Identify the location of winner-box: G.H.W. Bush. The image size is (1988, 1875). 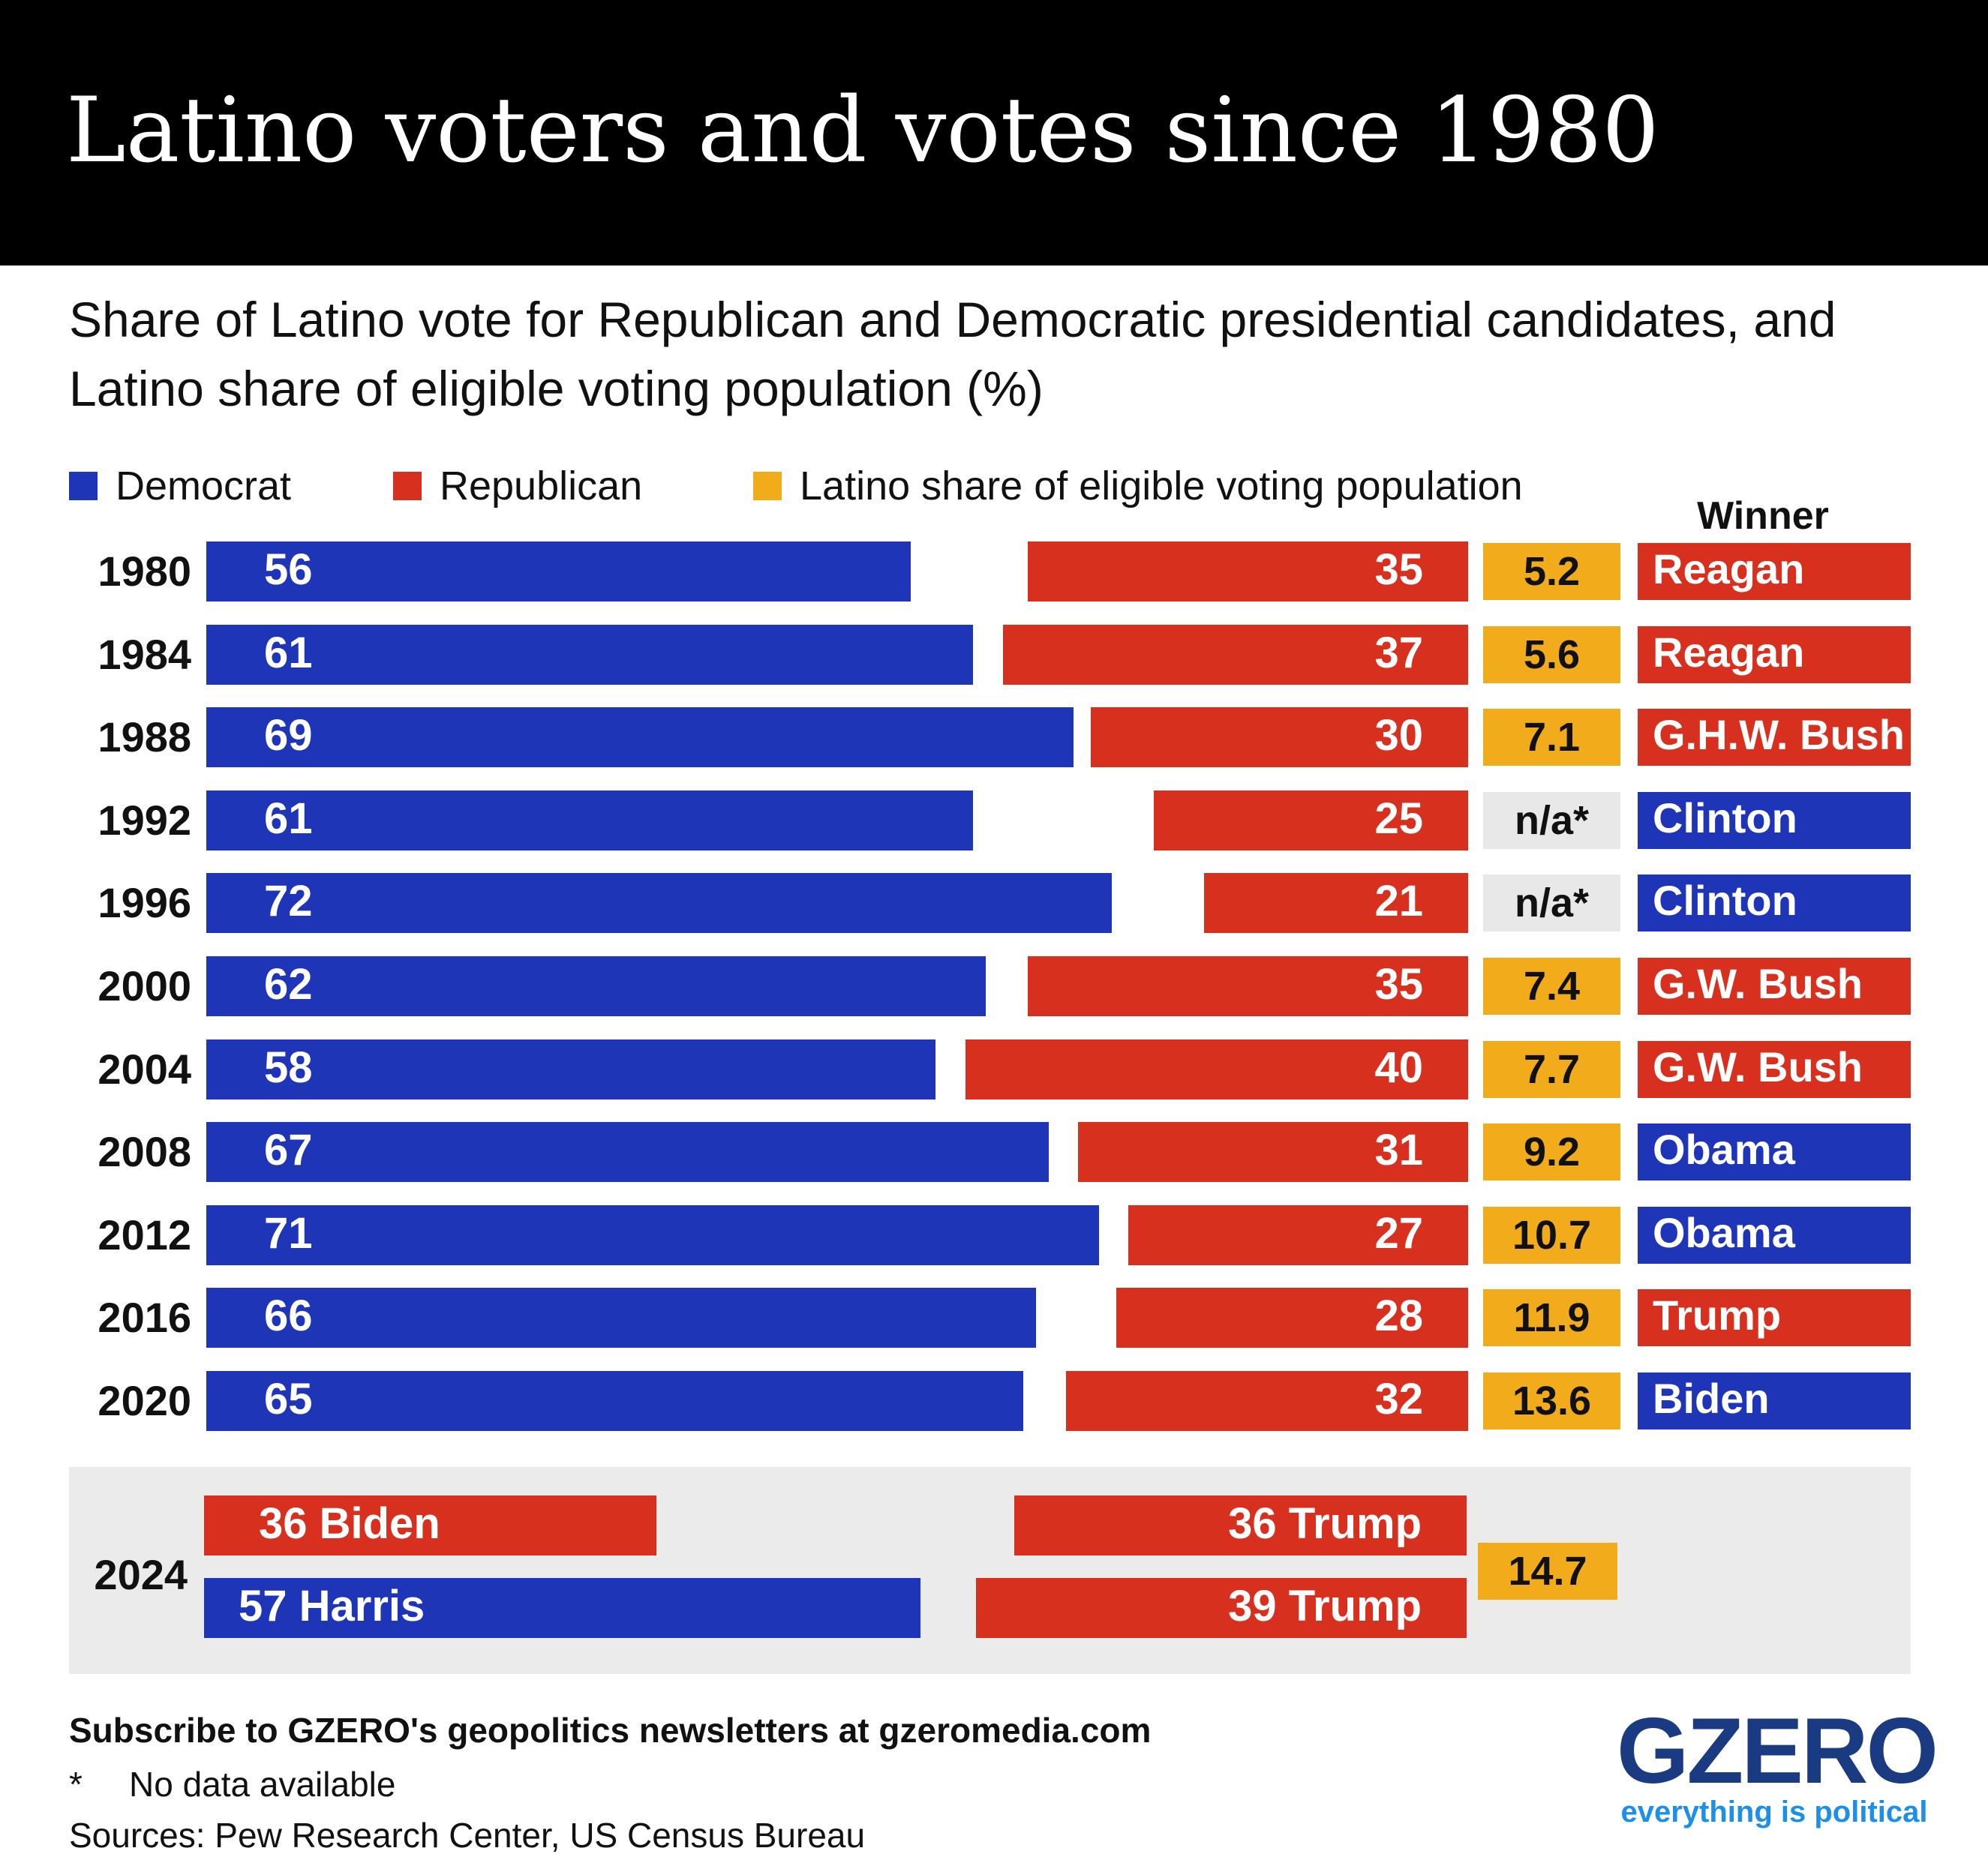
(1774, 737).